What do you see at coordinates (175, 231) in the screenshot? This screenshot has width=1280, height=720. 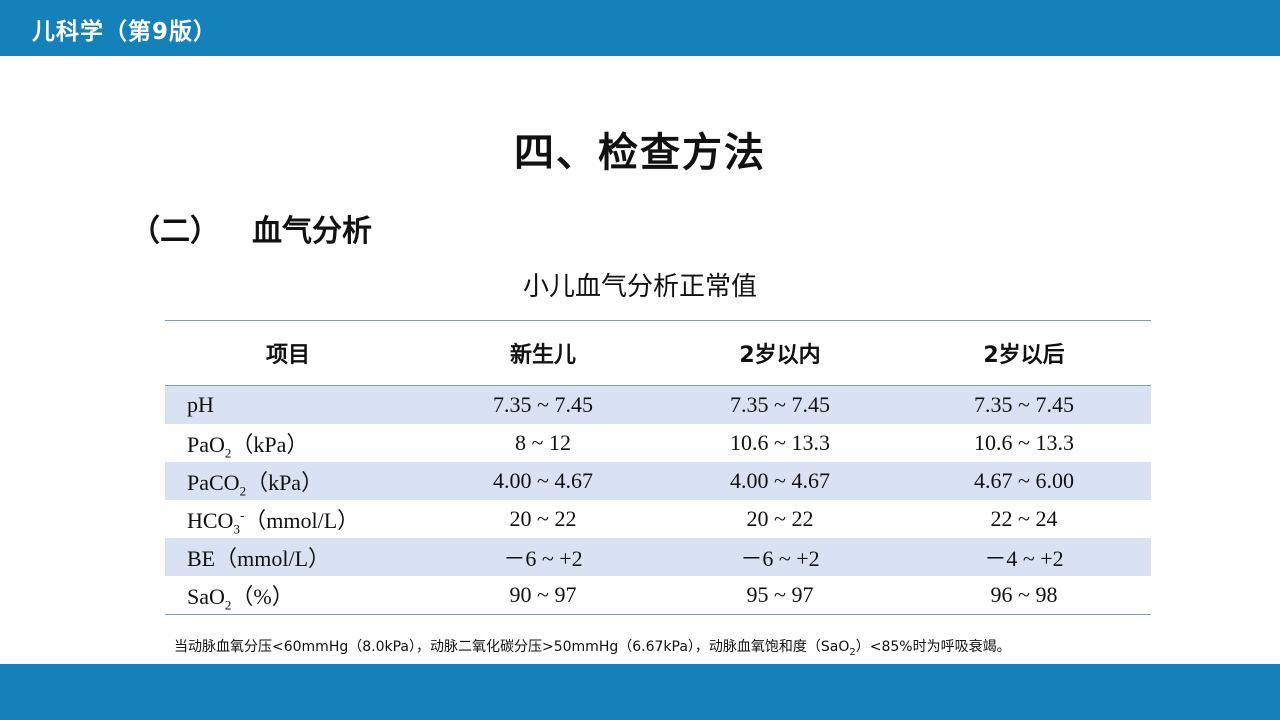 I see `section-number: （二）` at bounding box center [175, 231].